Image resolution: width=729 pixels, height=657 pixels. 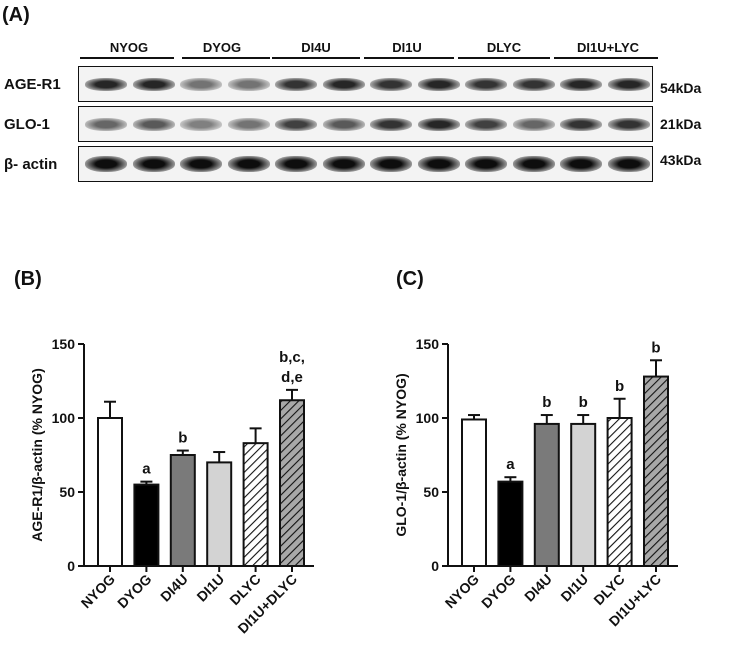 I want to click on blot-group-label: DI1U+LYC, so click(x=608, y=47).